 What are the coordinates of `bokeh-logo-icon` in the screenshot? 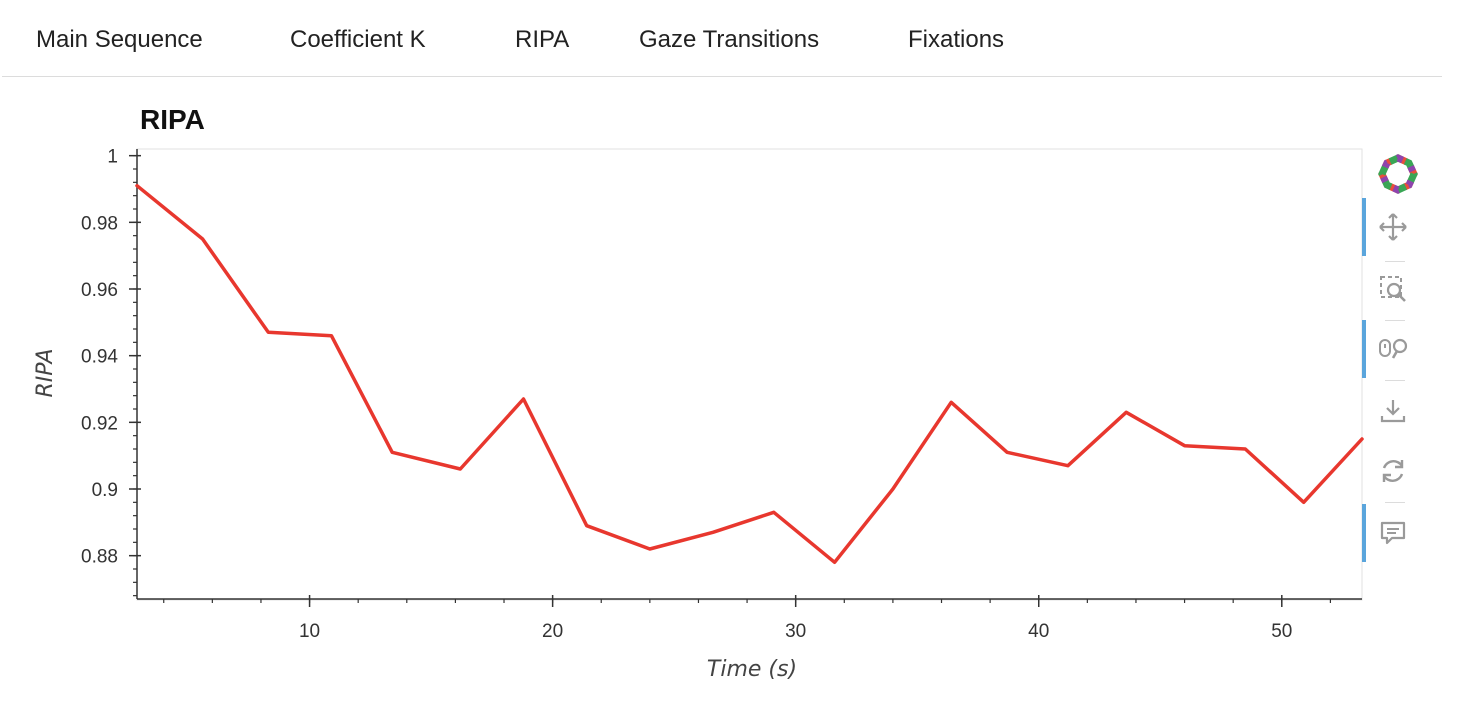 It's located at (1392, 169).